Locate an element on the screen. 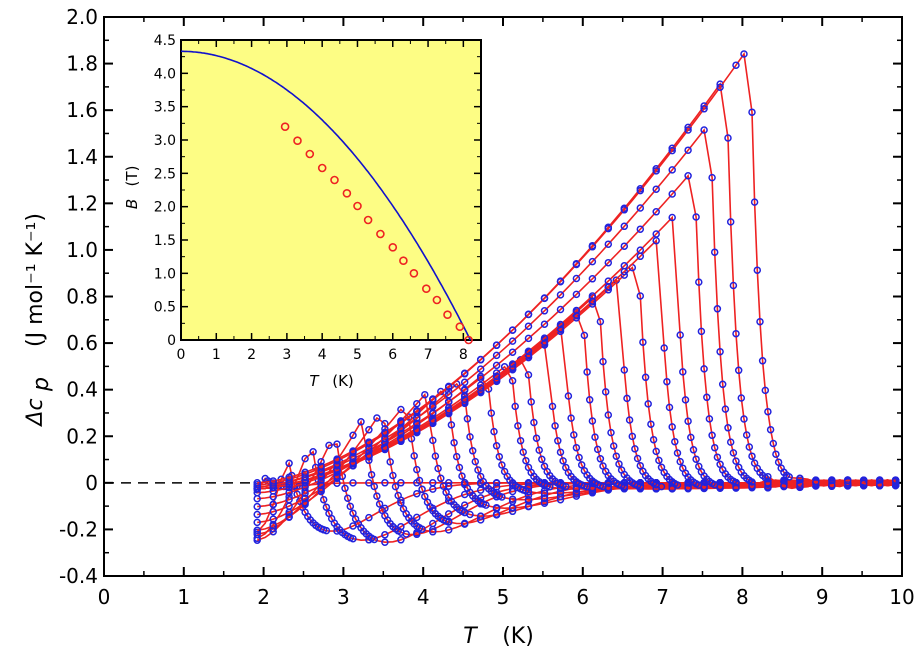 This screenshot has width=920, height=658. y-tick-label: 0.4 is located at coordinates (82, 390).